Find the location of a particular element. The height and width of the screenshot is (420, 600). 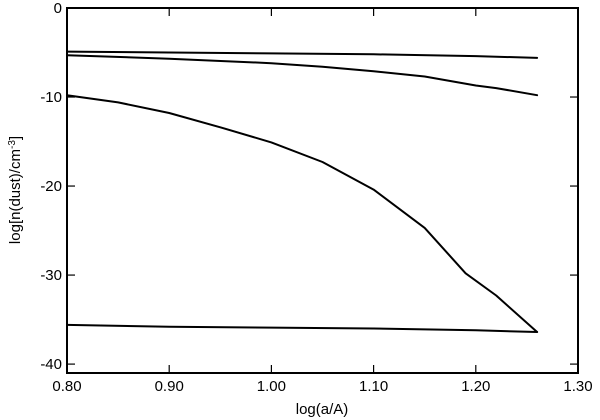

x-tick-label: 1.30 is located at coordinates (577, 386).